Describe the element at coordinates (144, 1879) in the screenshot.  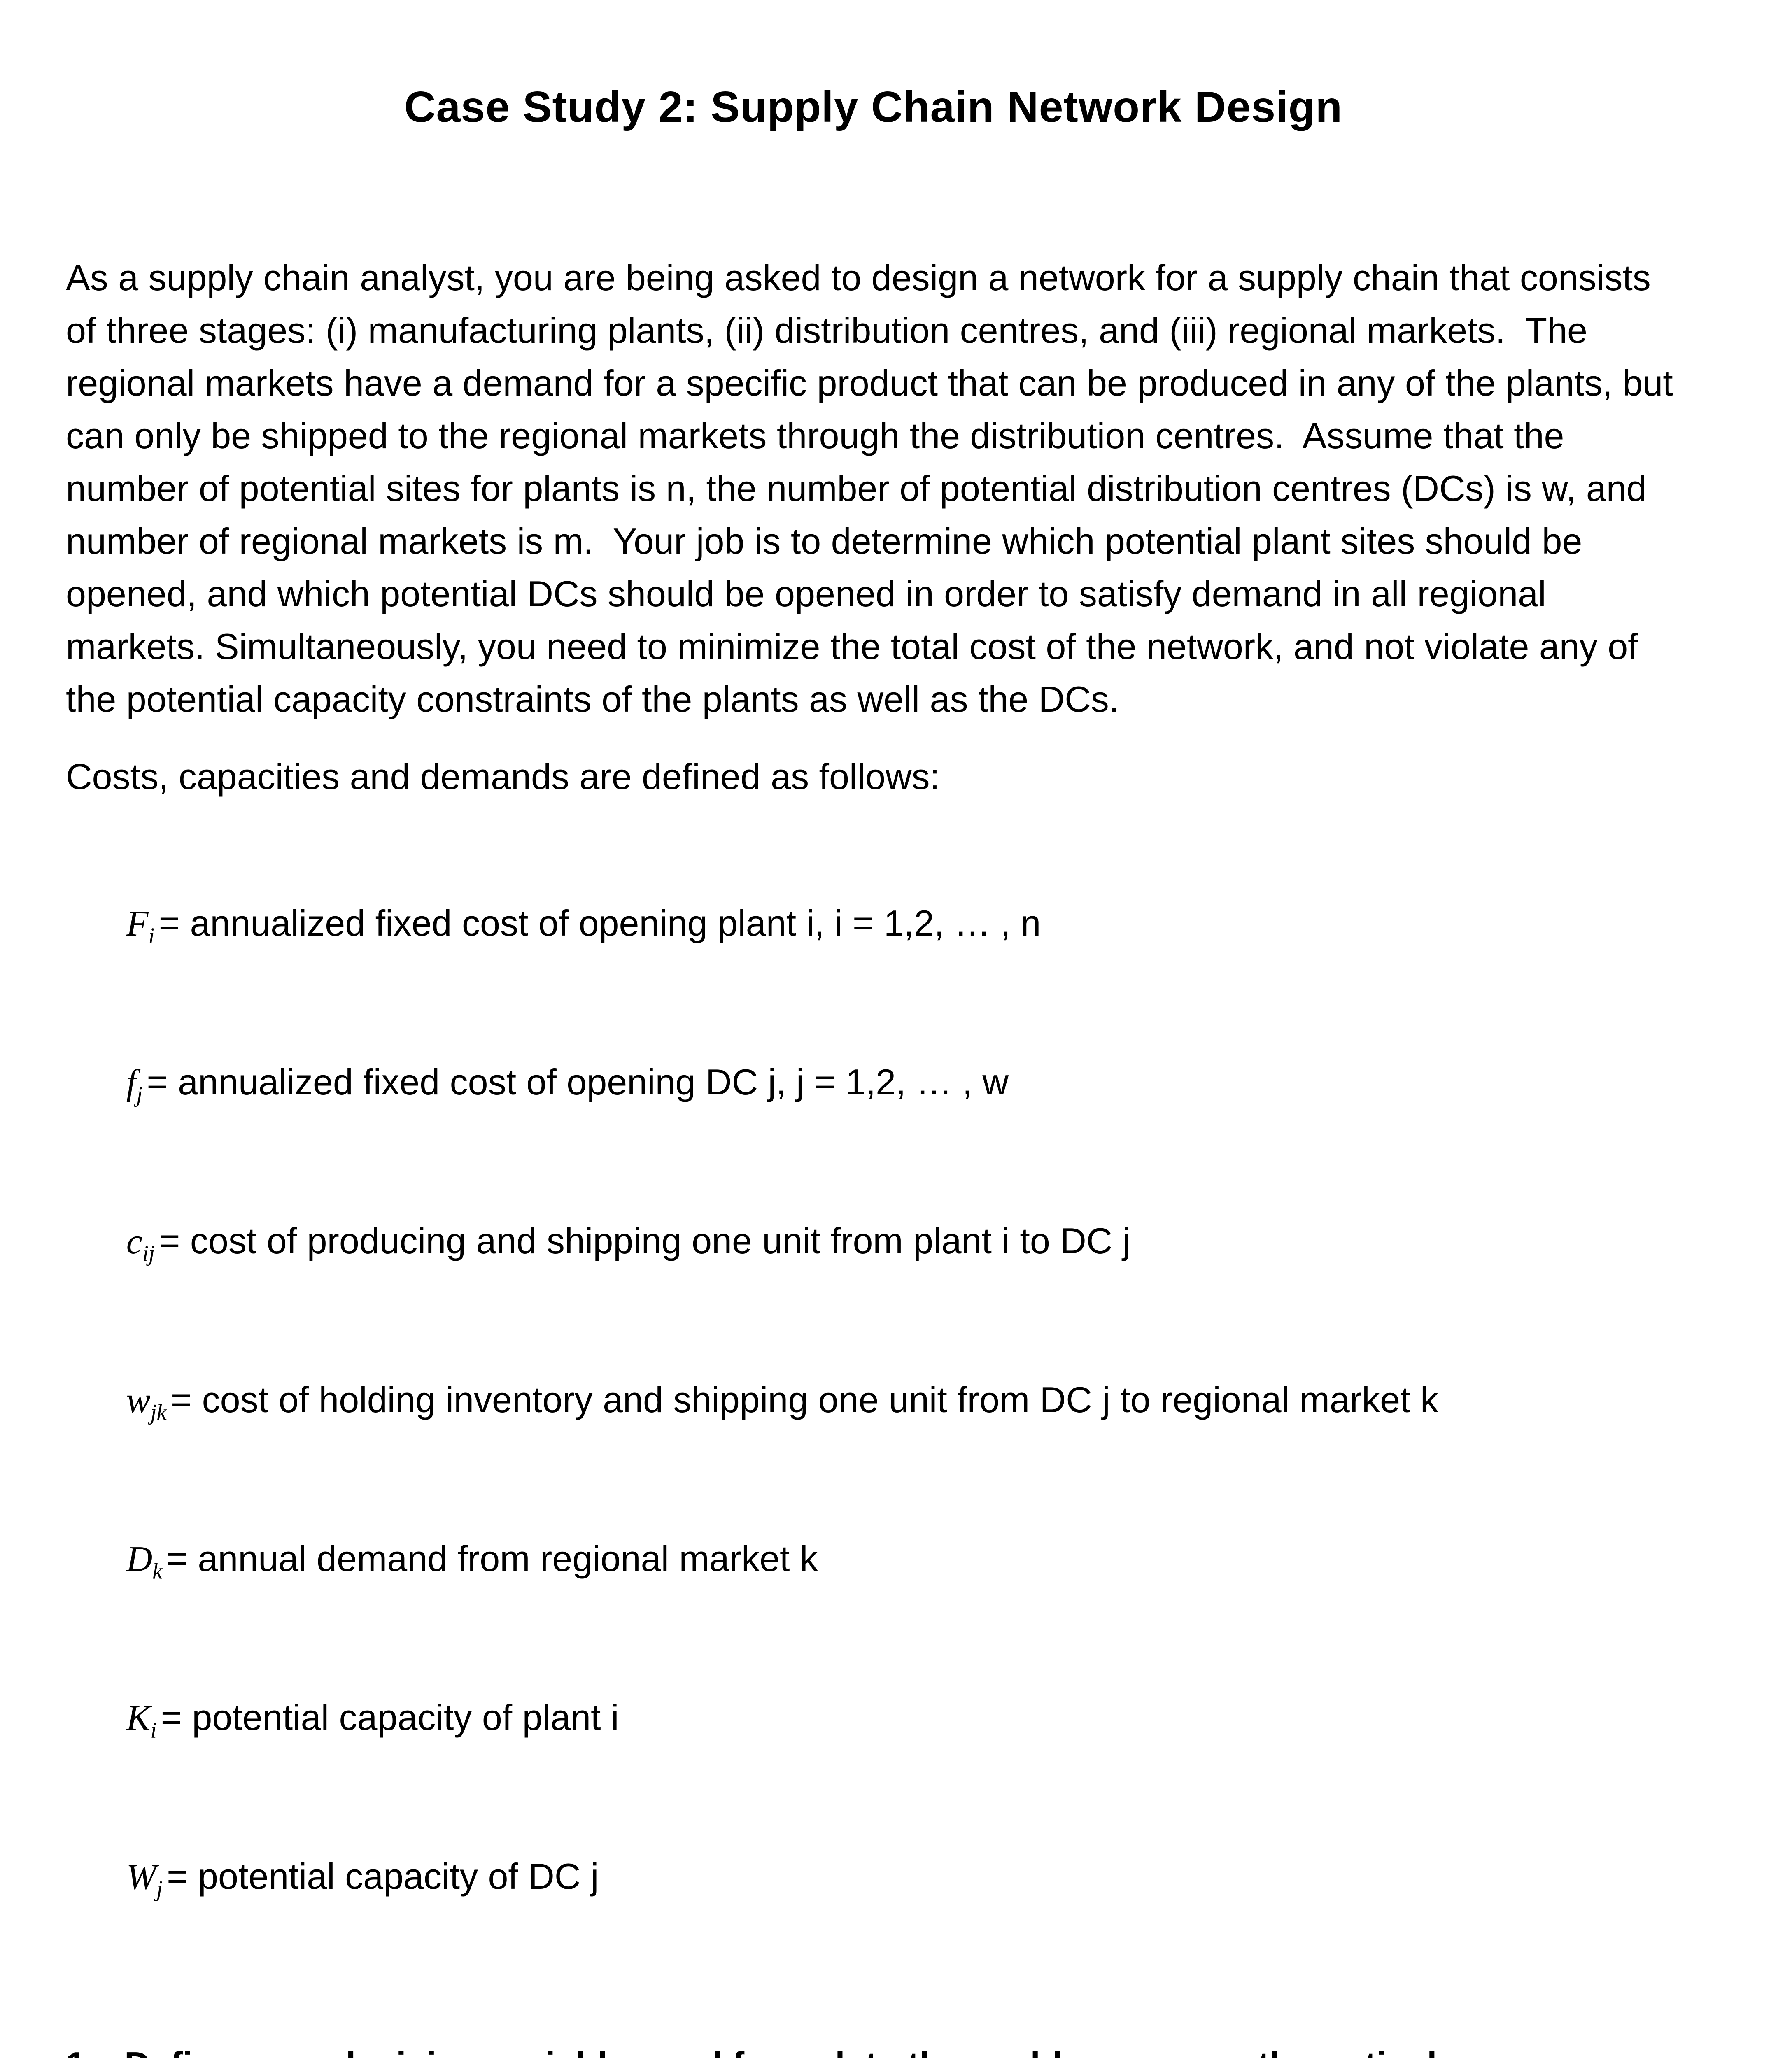
I see `math-symbol: Wj` at that location.